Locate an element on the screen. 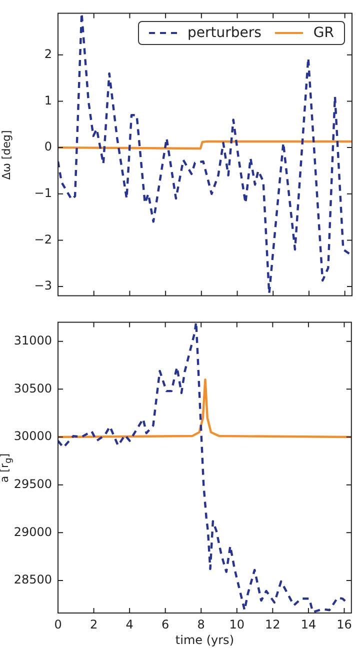 The width and height of the screenshot is (357, 648). y-tick-label: 29000 is located at coordinates (33, 531).